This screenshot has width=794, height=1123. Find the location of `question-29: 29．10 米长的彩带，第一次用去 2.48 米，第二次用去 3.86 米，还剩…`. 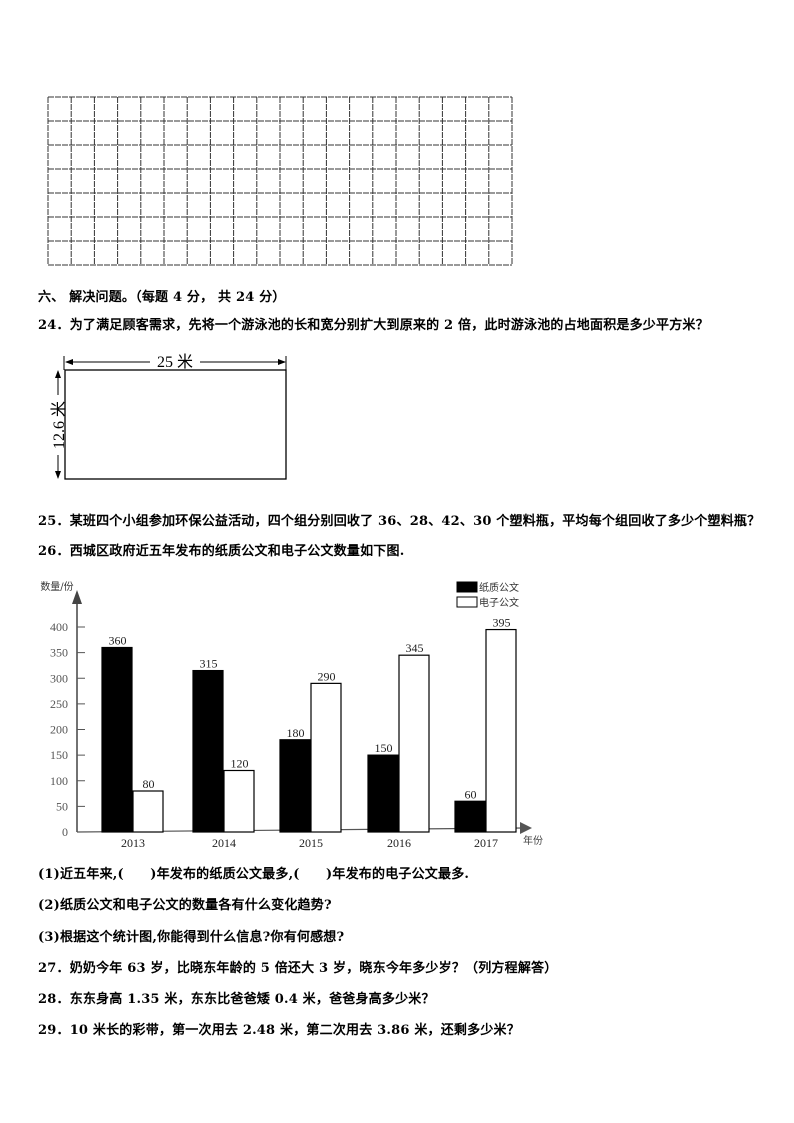

question-29: 29．10 米长的彩带，第一次用去 2.48 米，第二次用去 3.86 米，还剩… is located at coordinates (279, 1030).